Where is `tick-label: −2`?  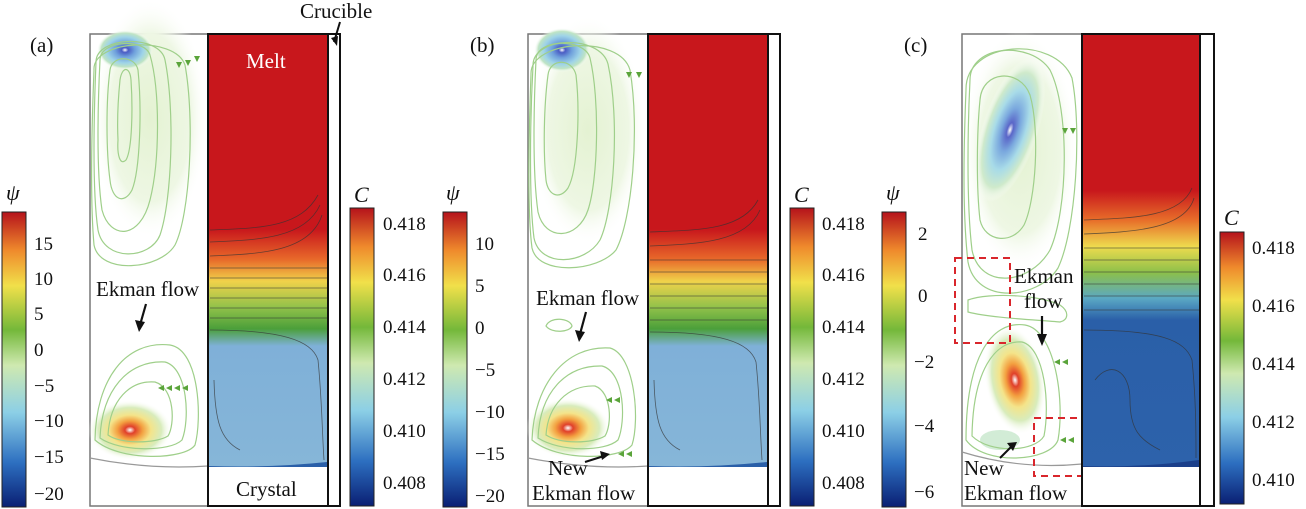 tick-label: −2 is located at coordinates (924, 362).